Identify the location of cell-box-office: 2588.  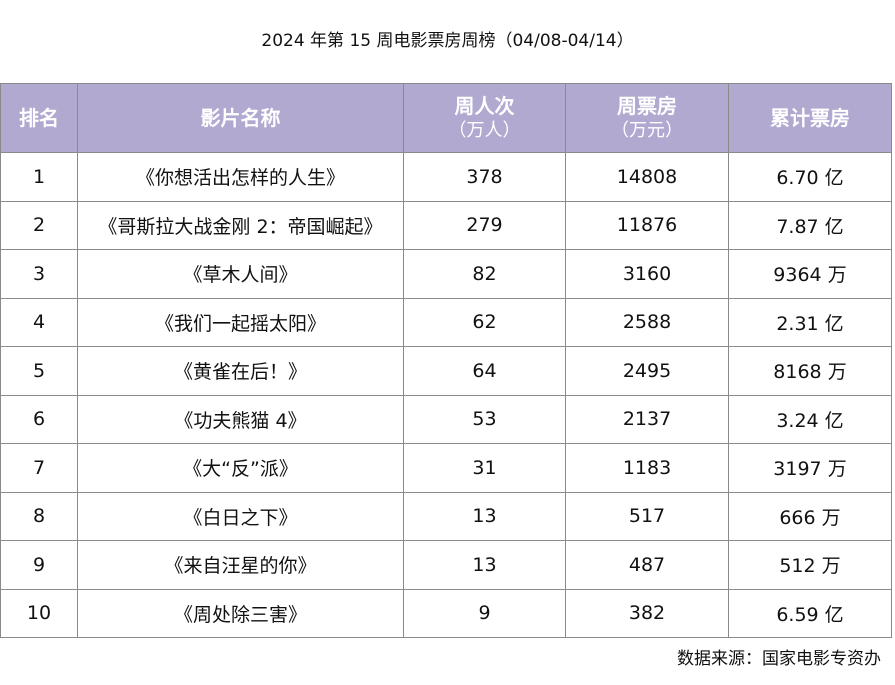
(647, 322).